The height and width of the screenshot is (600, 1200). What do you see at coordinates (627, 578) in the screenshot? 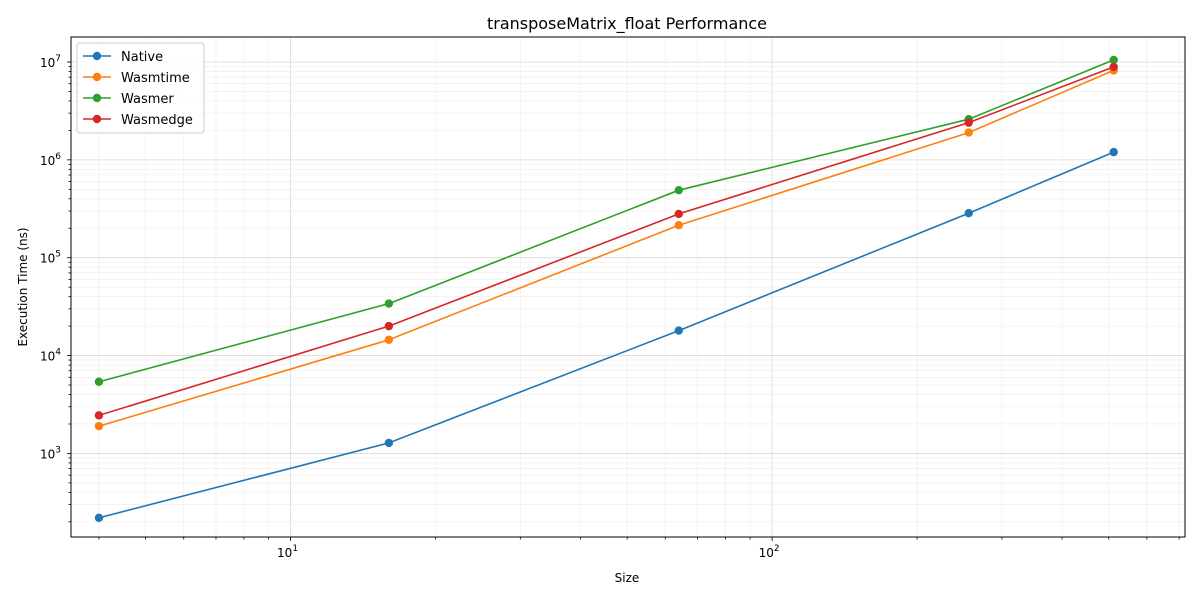
I see `x-axis-label: Size` at bounding box center [627, 578].